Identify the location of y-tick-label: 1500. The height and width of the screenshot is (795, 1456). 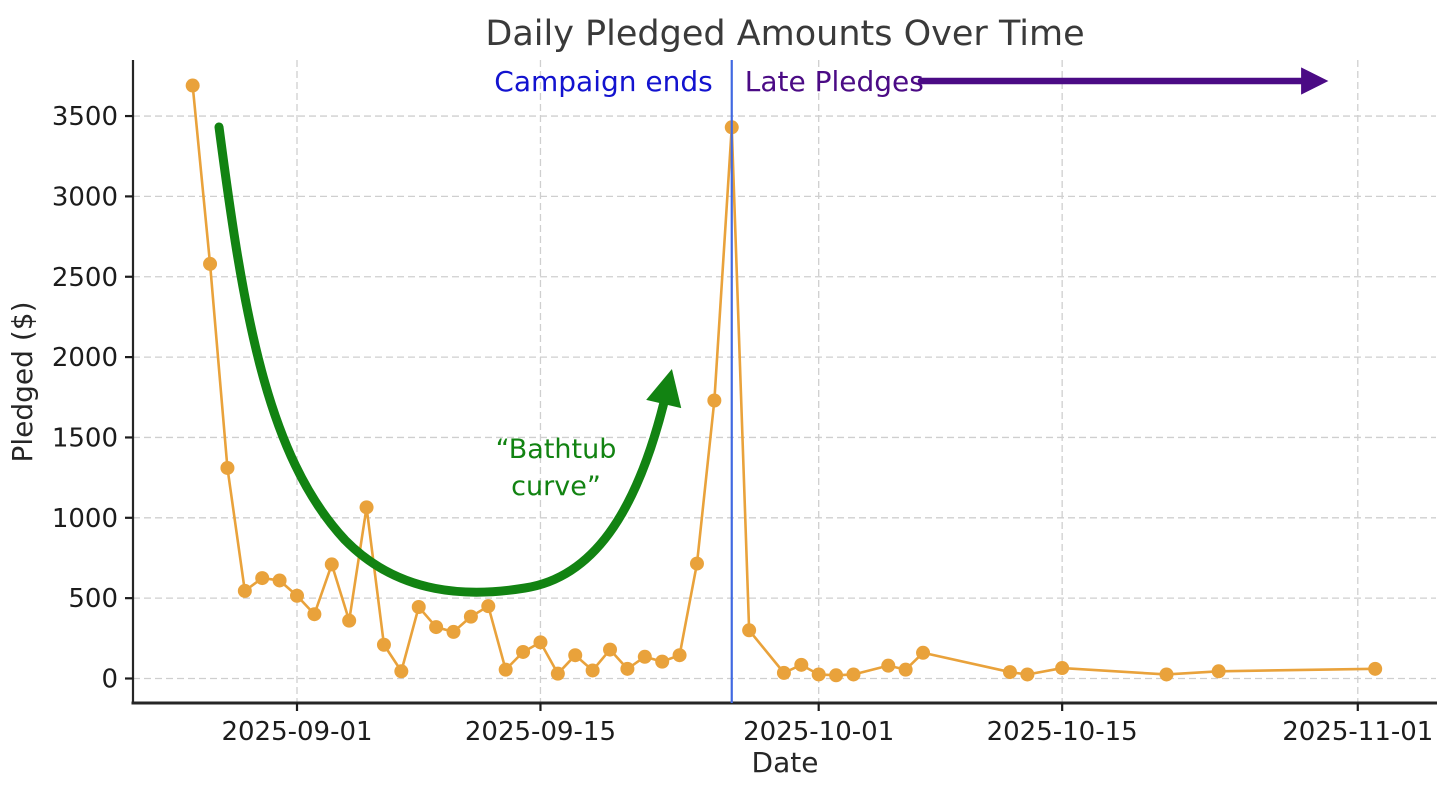
(85, 438).